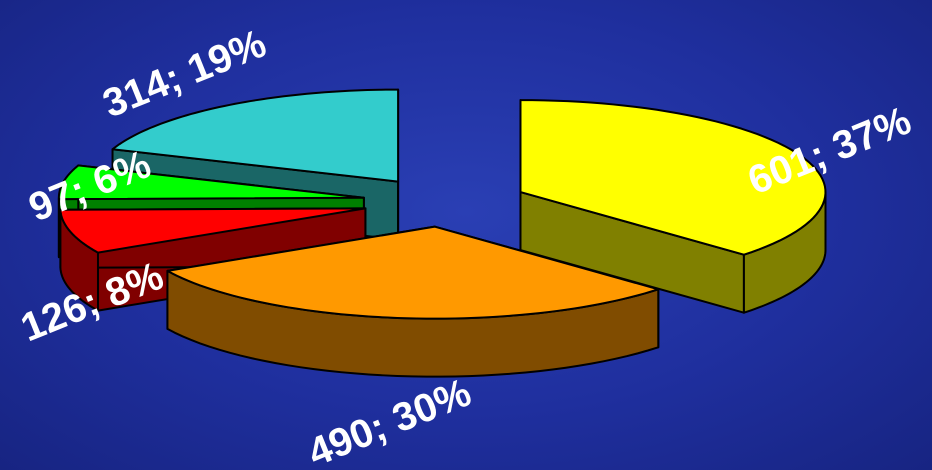  I want to click on data-label-490: 490; 30%, so click(389, 420).